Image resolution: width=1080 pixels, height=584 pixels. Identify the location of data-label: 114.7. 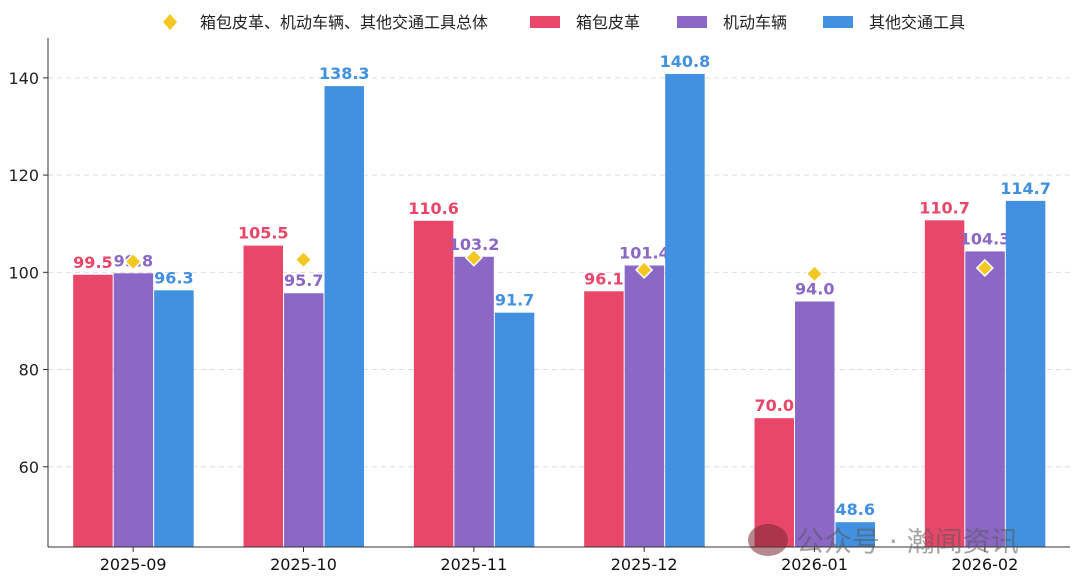
(1025, 188).